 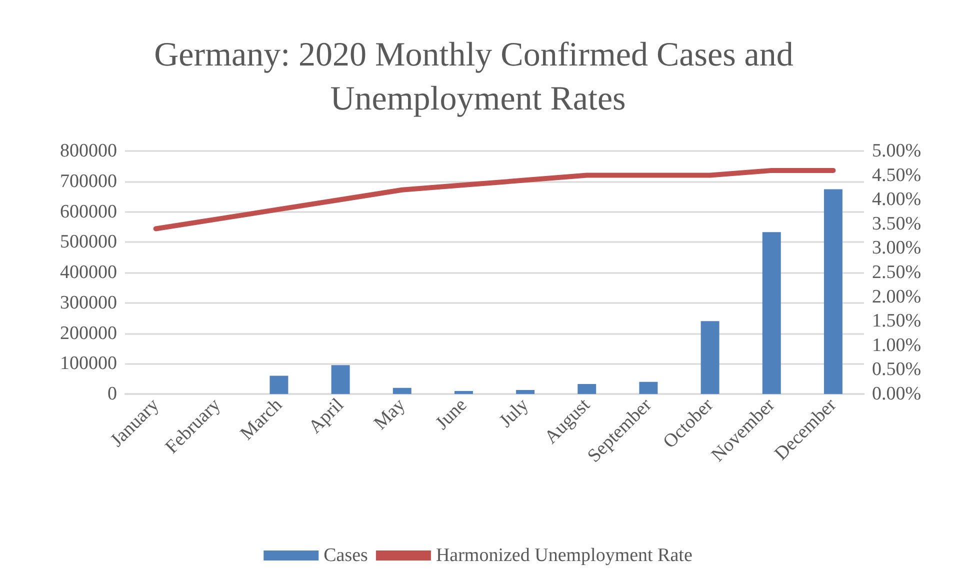 I want to click on y-tick-label: 800000, so click(x=88, y=151).